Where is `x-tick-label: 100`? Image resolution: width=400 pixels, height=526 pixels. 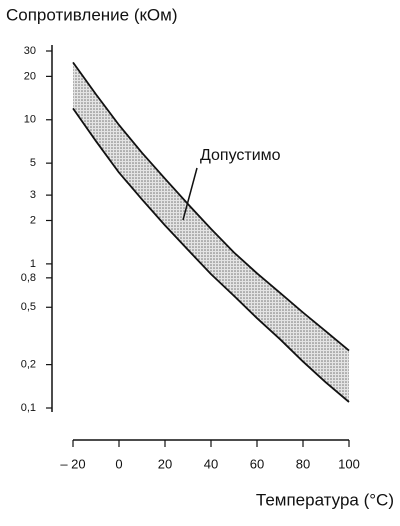 x-tick-label: 100 is located at coordinates (349, 463).